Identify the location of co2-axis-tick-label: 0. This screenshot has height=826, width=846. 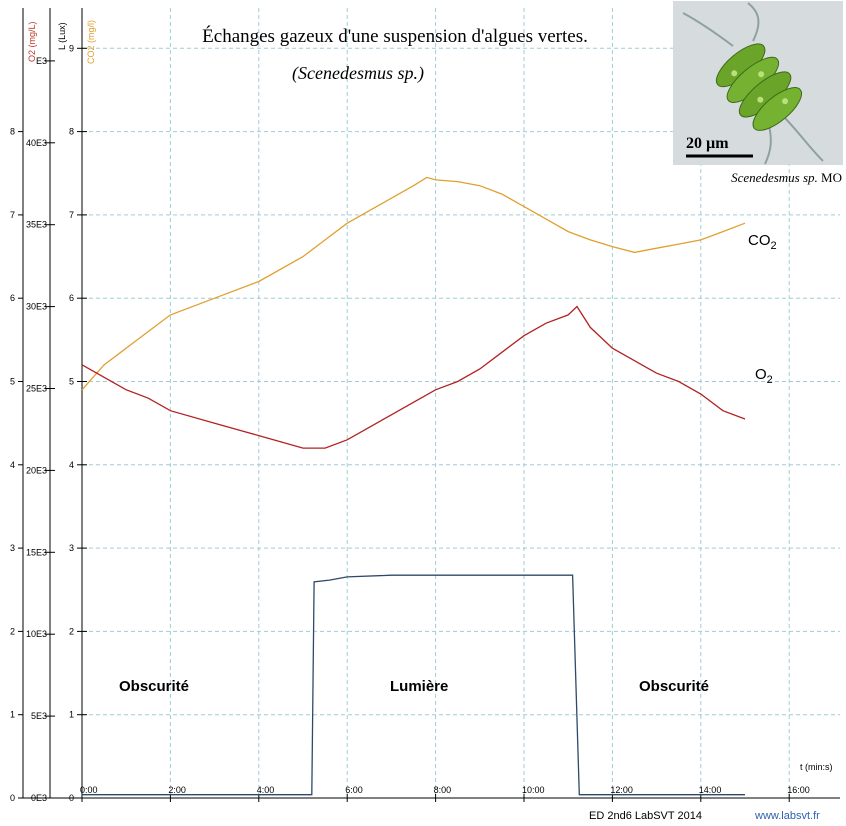
(71, 798).